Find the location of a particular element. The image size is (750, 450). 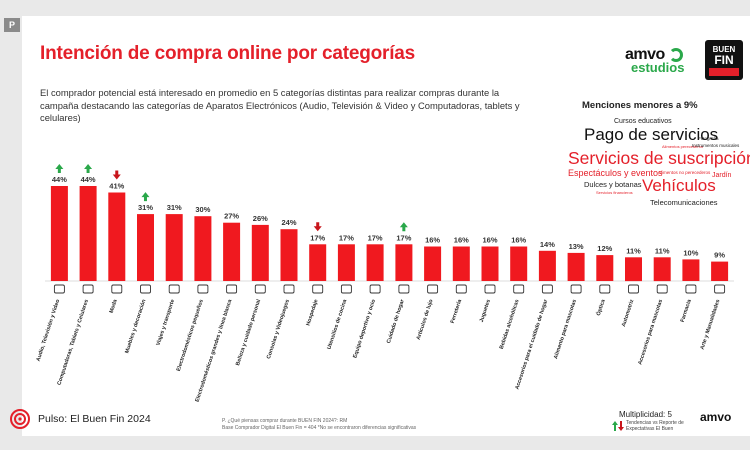

bar-value-label: 26% is located at coordinates (260, 218).